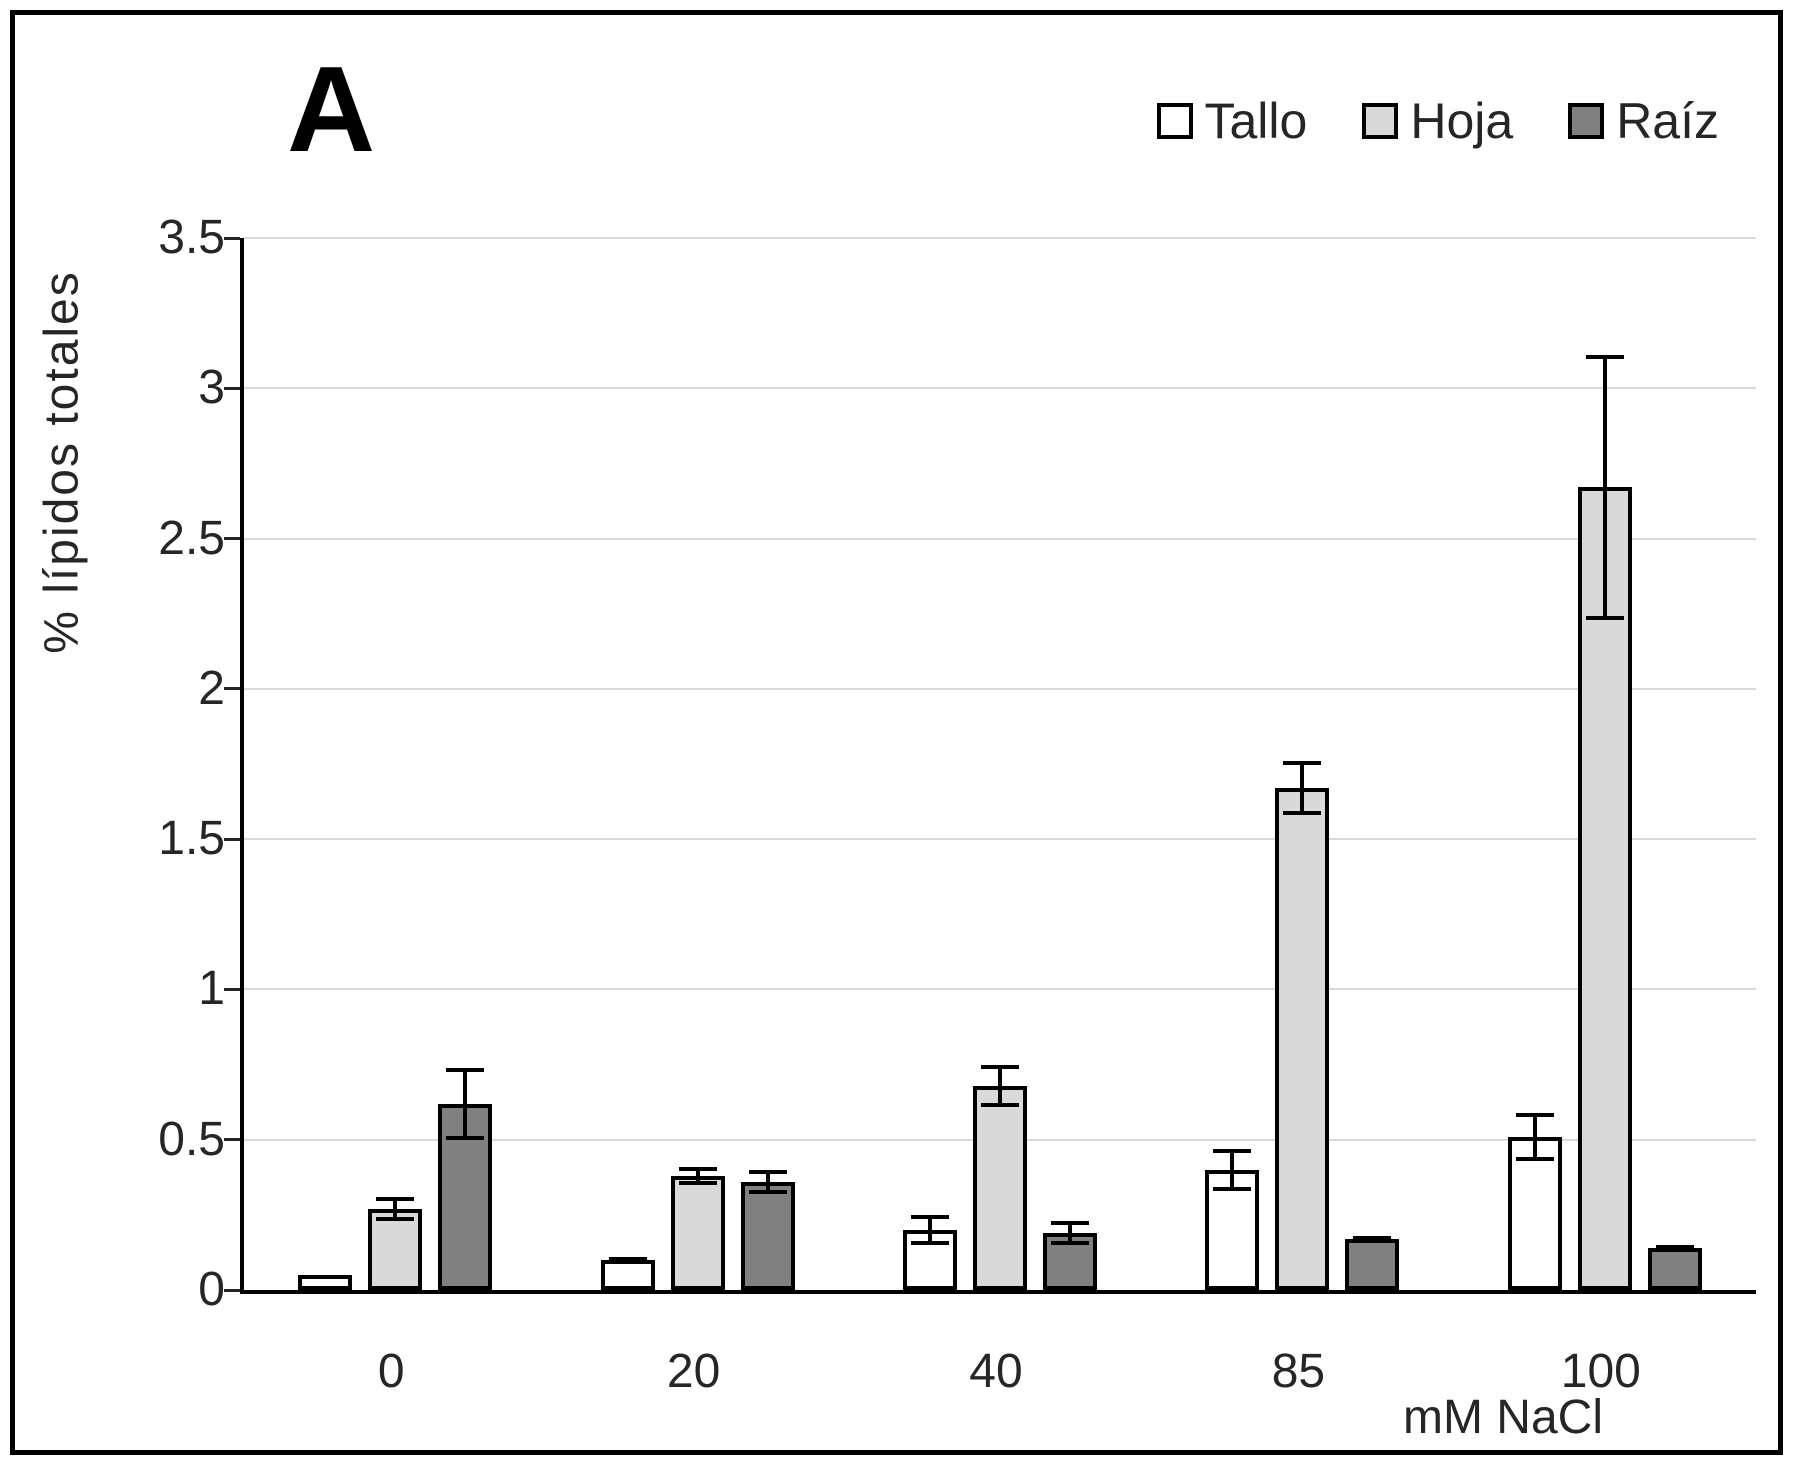 The image size is (1797, 1467). What do you see at coordinates (1298, 1371) in the screenshot?
I see `x-tick-label-85: 85` at bounding box center [1298, 1371].